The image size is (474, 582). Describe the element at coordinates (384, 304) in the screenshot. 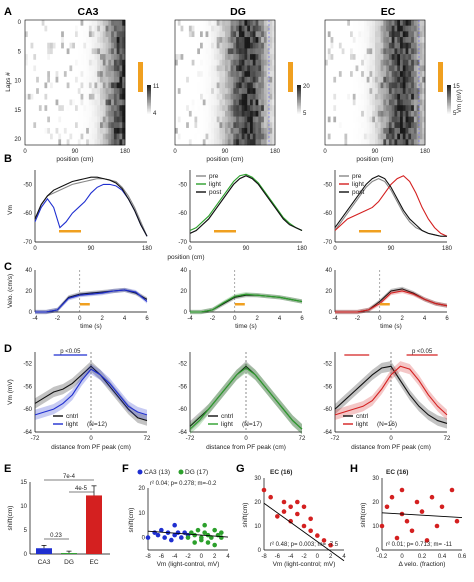

I see `light-indicator-bar` at that location.